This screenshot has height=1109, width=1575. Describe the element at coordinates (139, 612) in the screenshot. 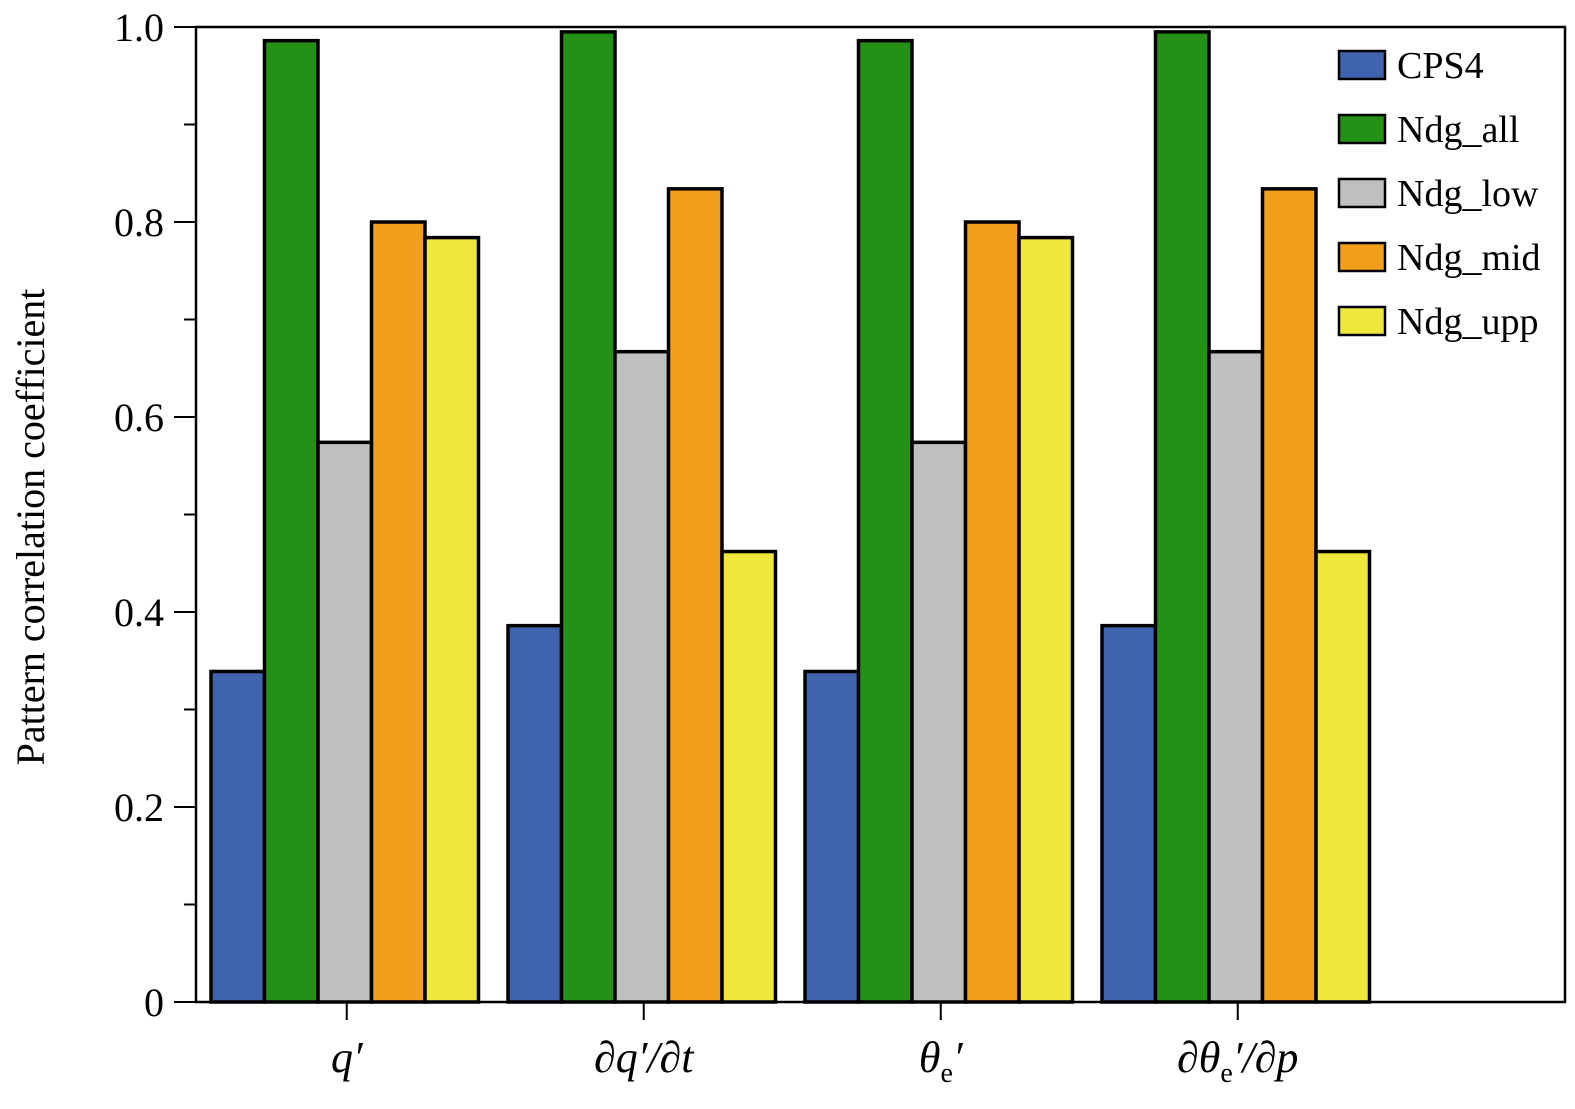

I see `y-tick-label: 0.4` at that location.